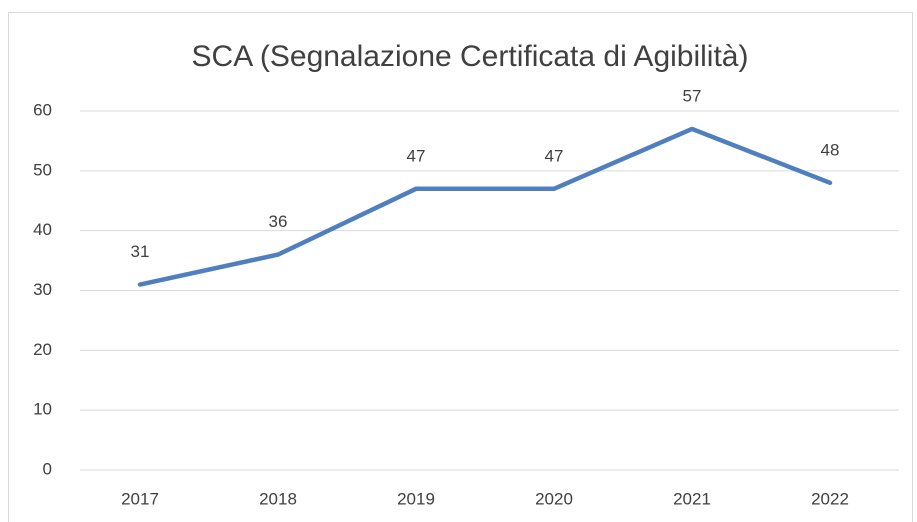  Describe the element at coordinates (140, 251) in the screenshot. I see `data-label: 31` at that location.